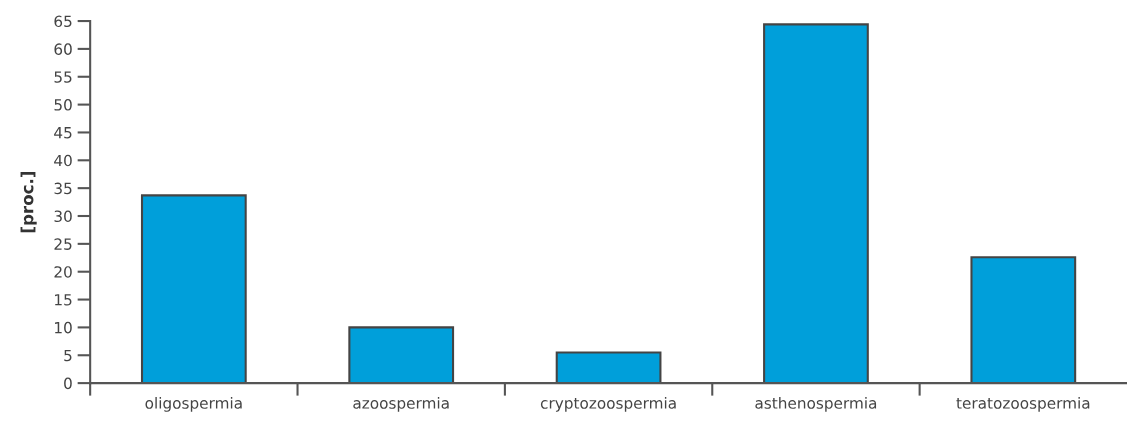 This screenshot has height=421, width=1127. Describe the element at coordinates (28, 202) in the screenshot. I see `y-axis-title: [proc.]` at that location.